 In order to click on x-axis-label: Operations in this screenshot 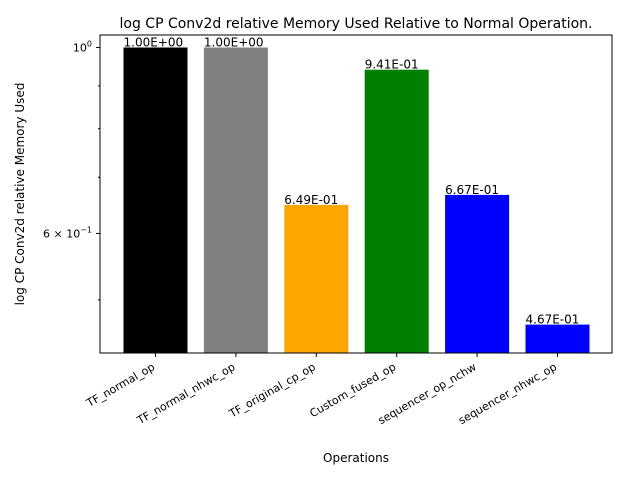, I will do `click(356, 458)`.